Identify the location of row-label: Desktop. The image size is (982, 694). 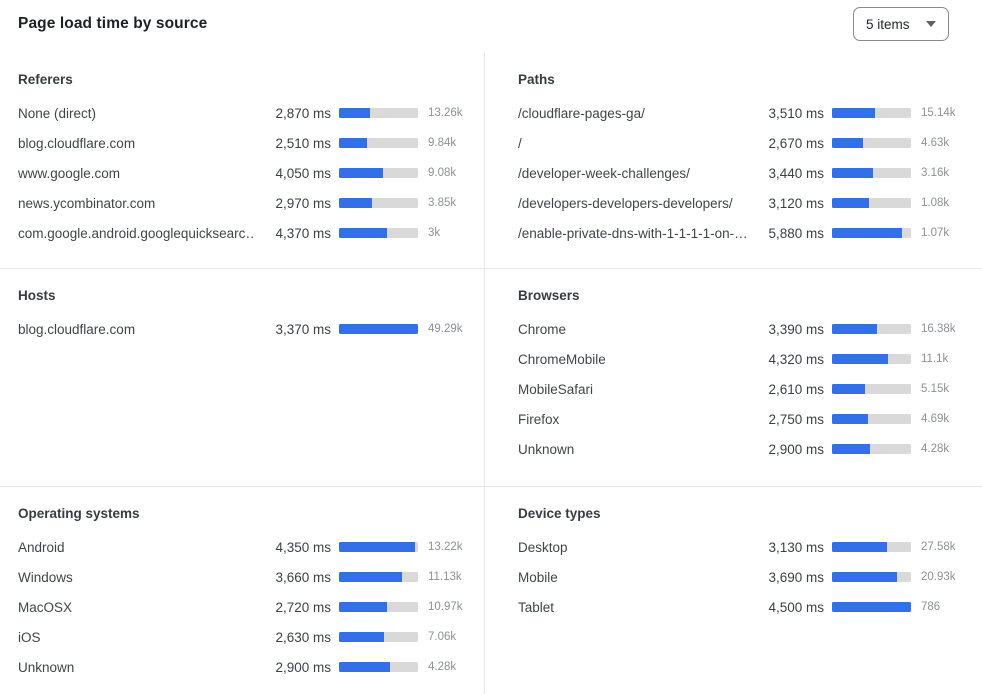
(543, 547).